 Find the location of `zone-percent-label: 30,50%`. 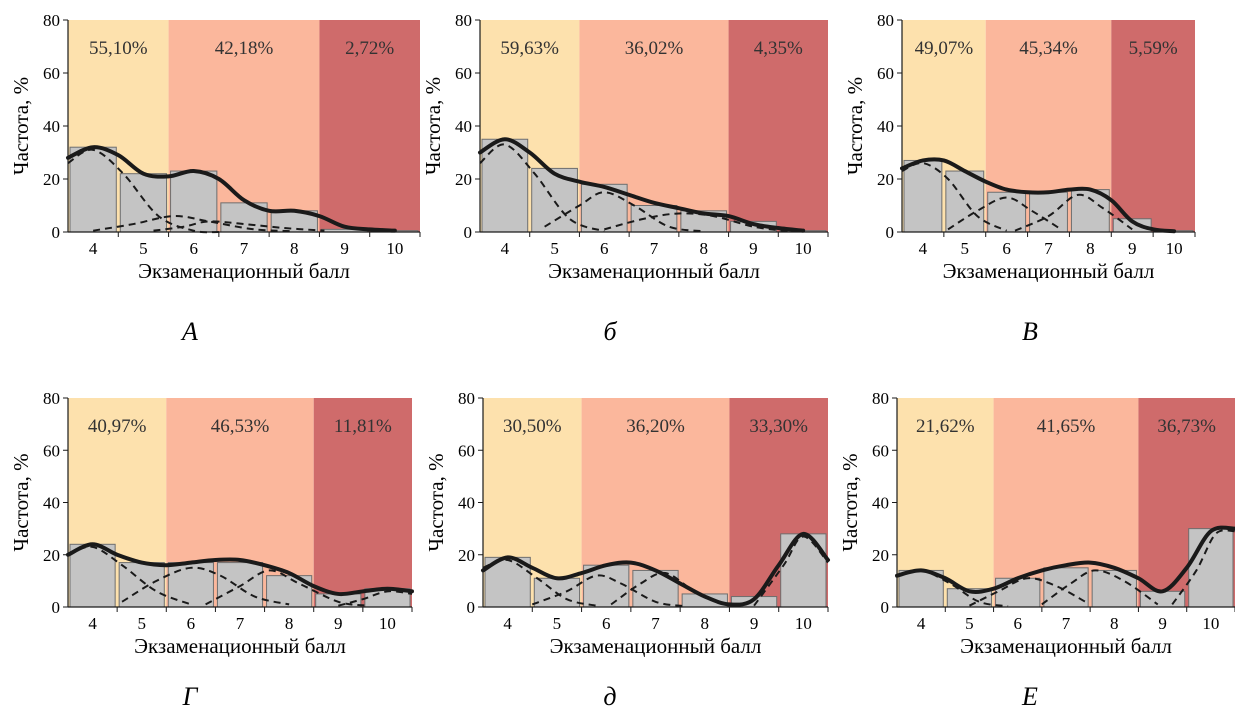

zone-percent-label: 30,50% is located at coordinates (532, 426).